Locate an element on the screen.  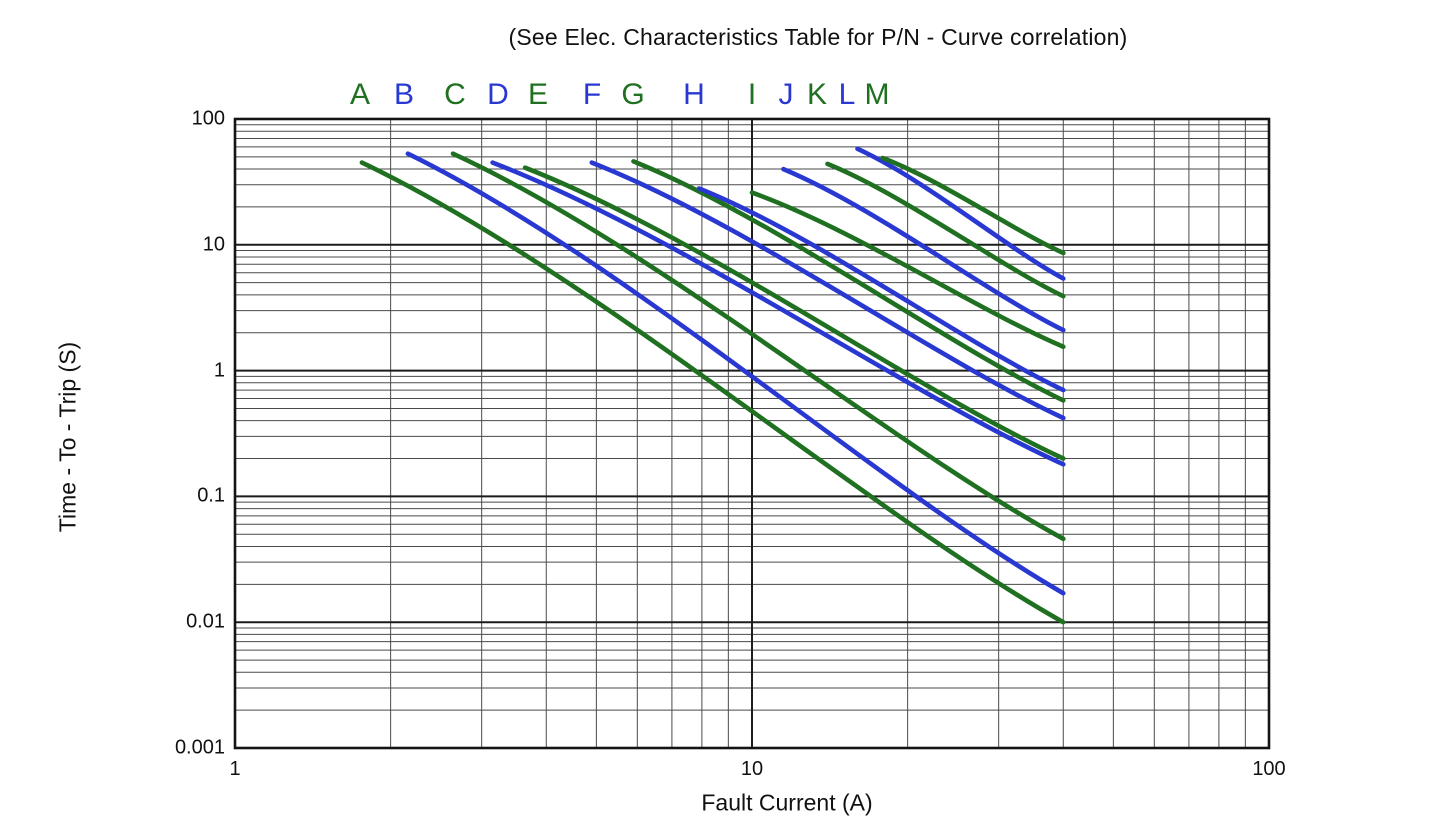
curve-label-D: D is located at coordinates (498, 94).